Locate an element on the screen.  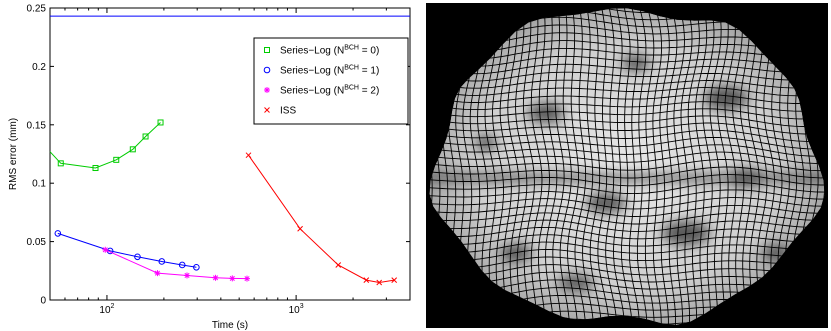
legend-entry: Series−Log (NBCH = 1) is located at coordinates (329, 71).